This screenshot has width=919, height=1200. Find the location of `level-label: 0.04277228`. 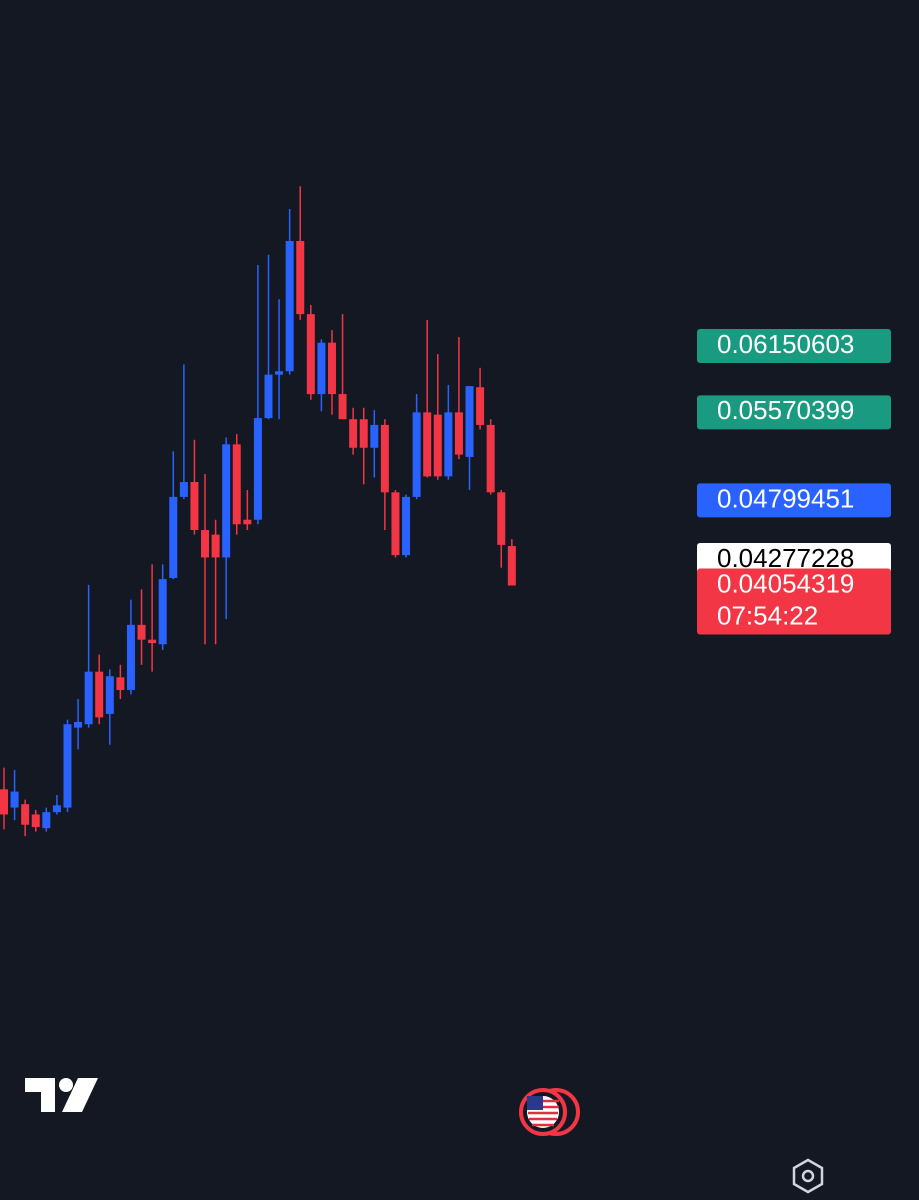

level-label: 0.04277228 is located at coordinates (785, 558).